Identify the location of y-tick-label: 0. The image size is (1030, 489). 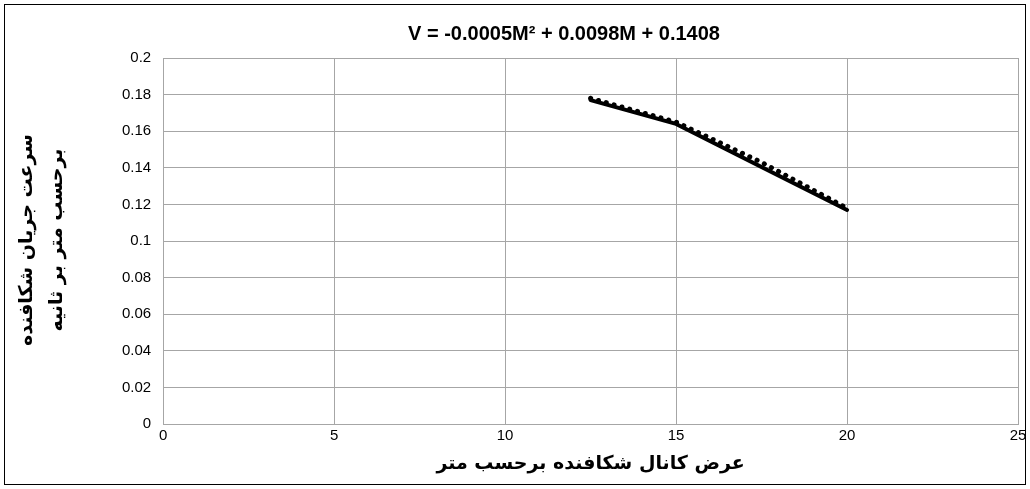
(147, 423).